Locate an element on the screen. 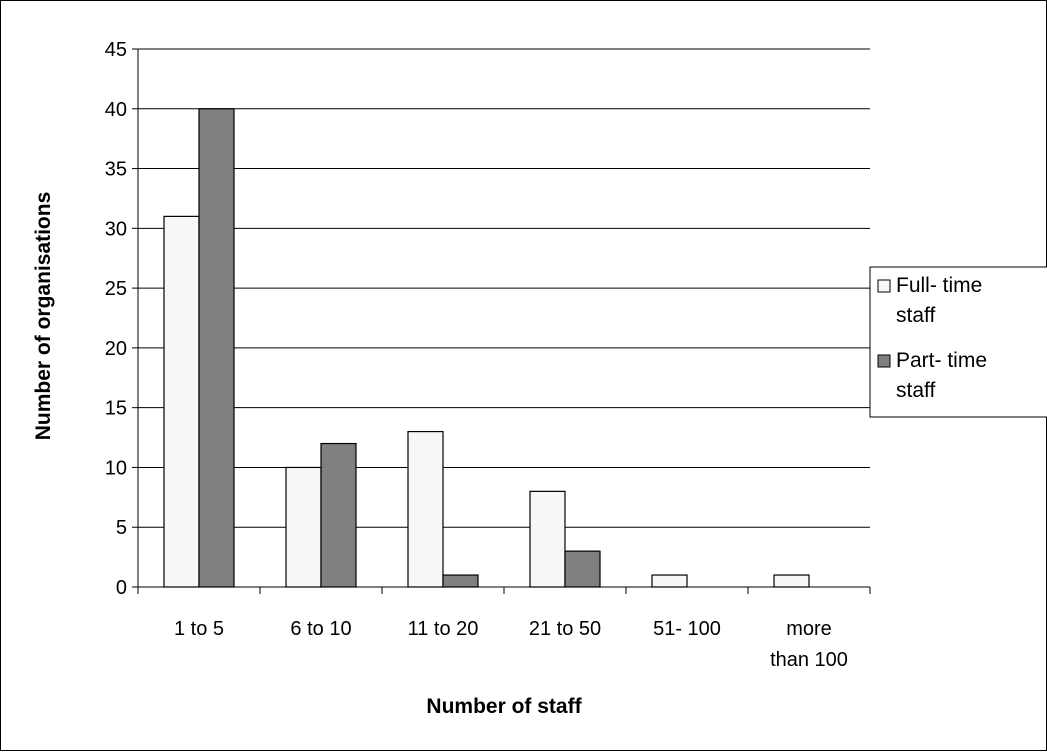 The image size is (1047, 752). x-tick-label: more than 100 is located at coordinates (809, 644).